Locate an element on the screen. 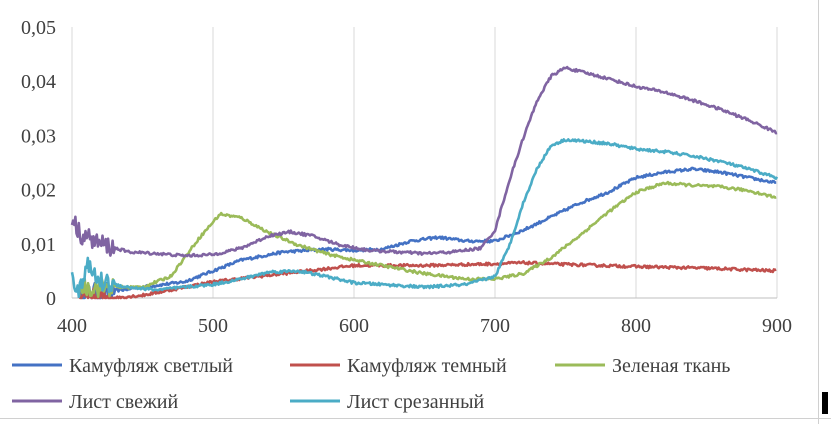 The height and width of the screenshot is (424, 831). legend-item: Камуфляж светлый is located at coordinates (122, 366).